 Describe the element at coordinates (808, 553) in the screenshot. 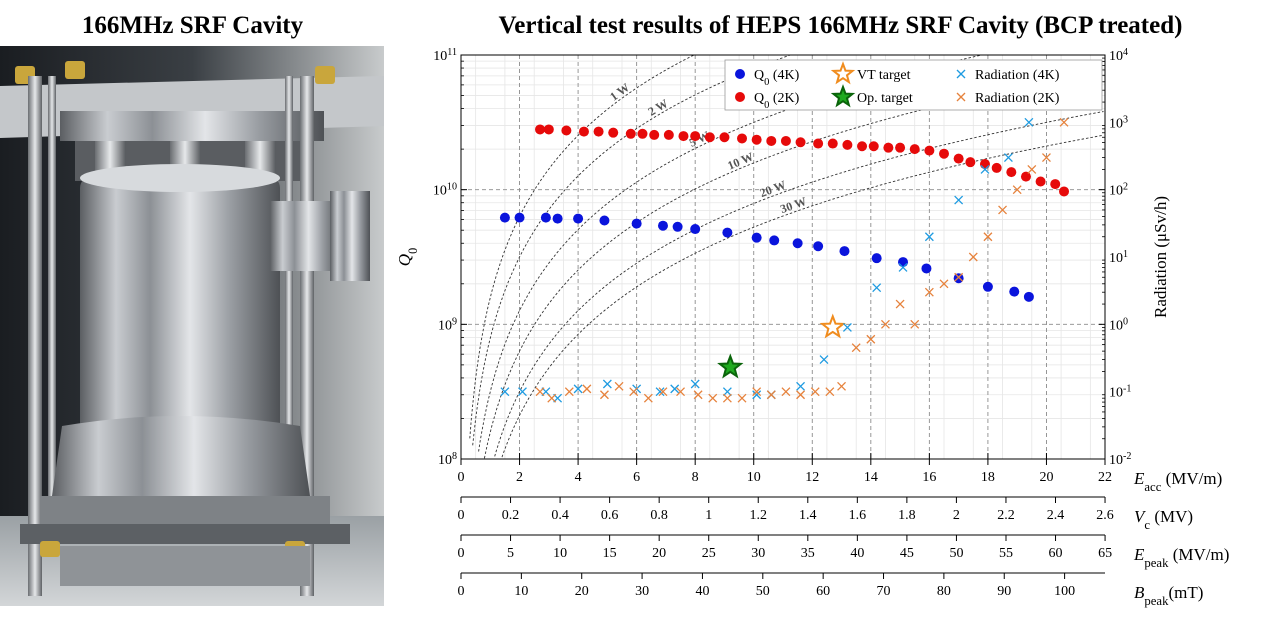

I see `x-axis-tick-label: 35` at that location.